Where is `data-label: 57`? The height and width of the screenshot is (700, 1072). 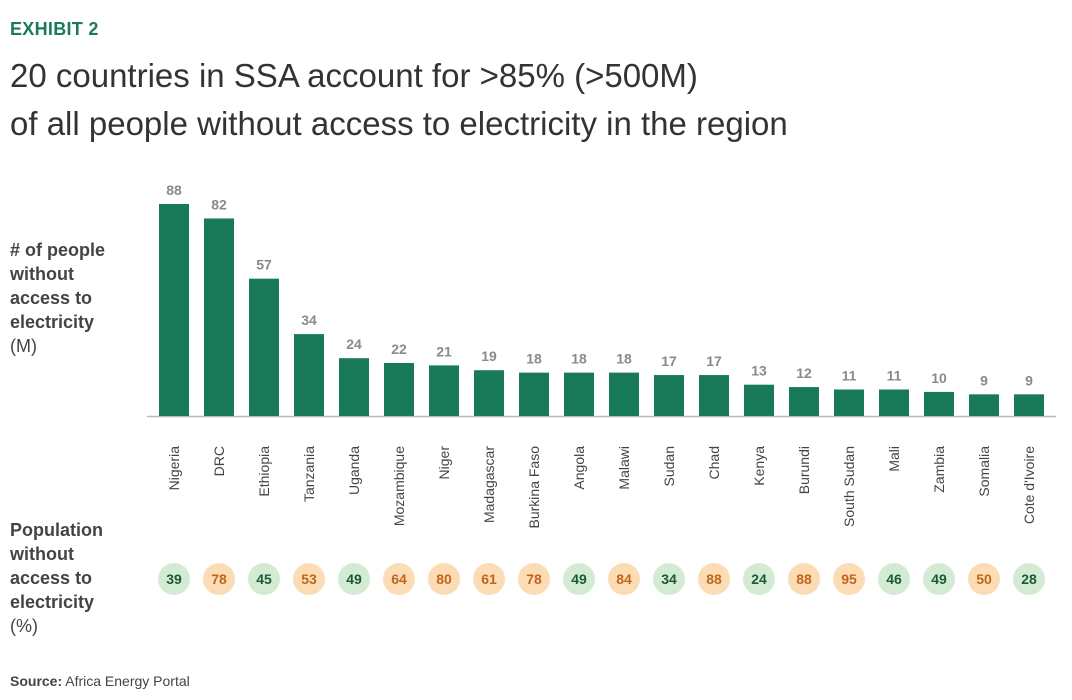 data-label: 57 is located at coordinates (264, 265).